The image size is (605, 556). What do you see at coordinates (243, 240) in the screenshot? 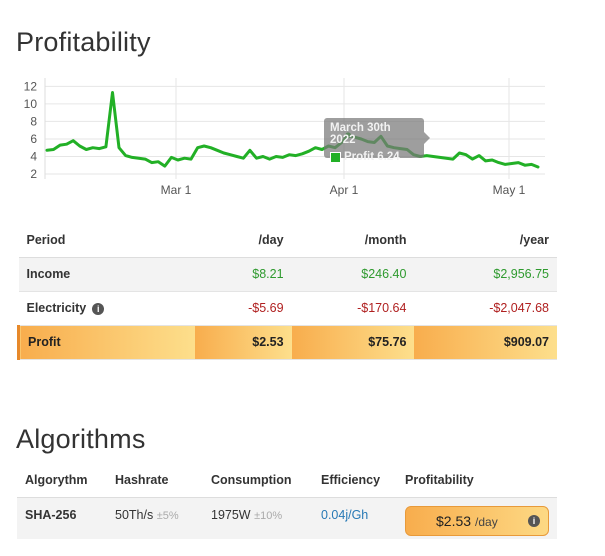
I see `col-day: /day` at bounding box center [243, 240].